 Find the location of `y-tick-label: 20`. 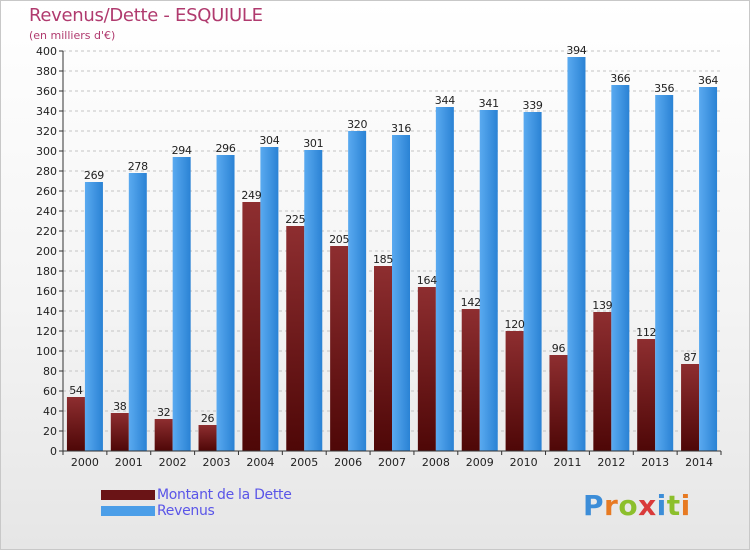

y-tick-label: 20 is located at coordinates (50, 431).